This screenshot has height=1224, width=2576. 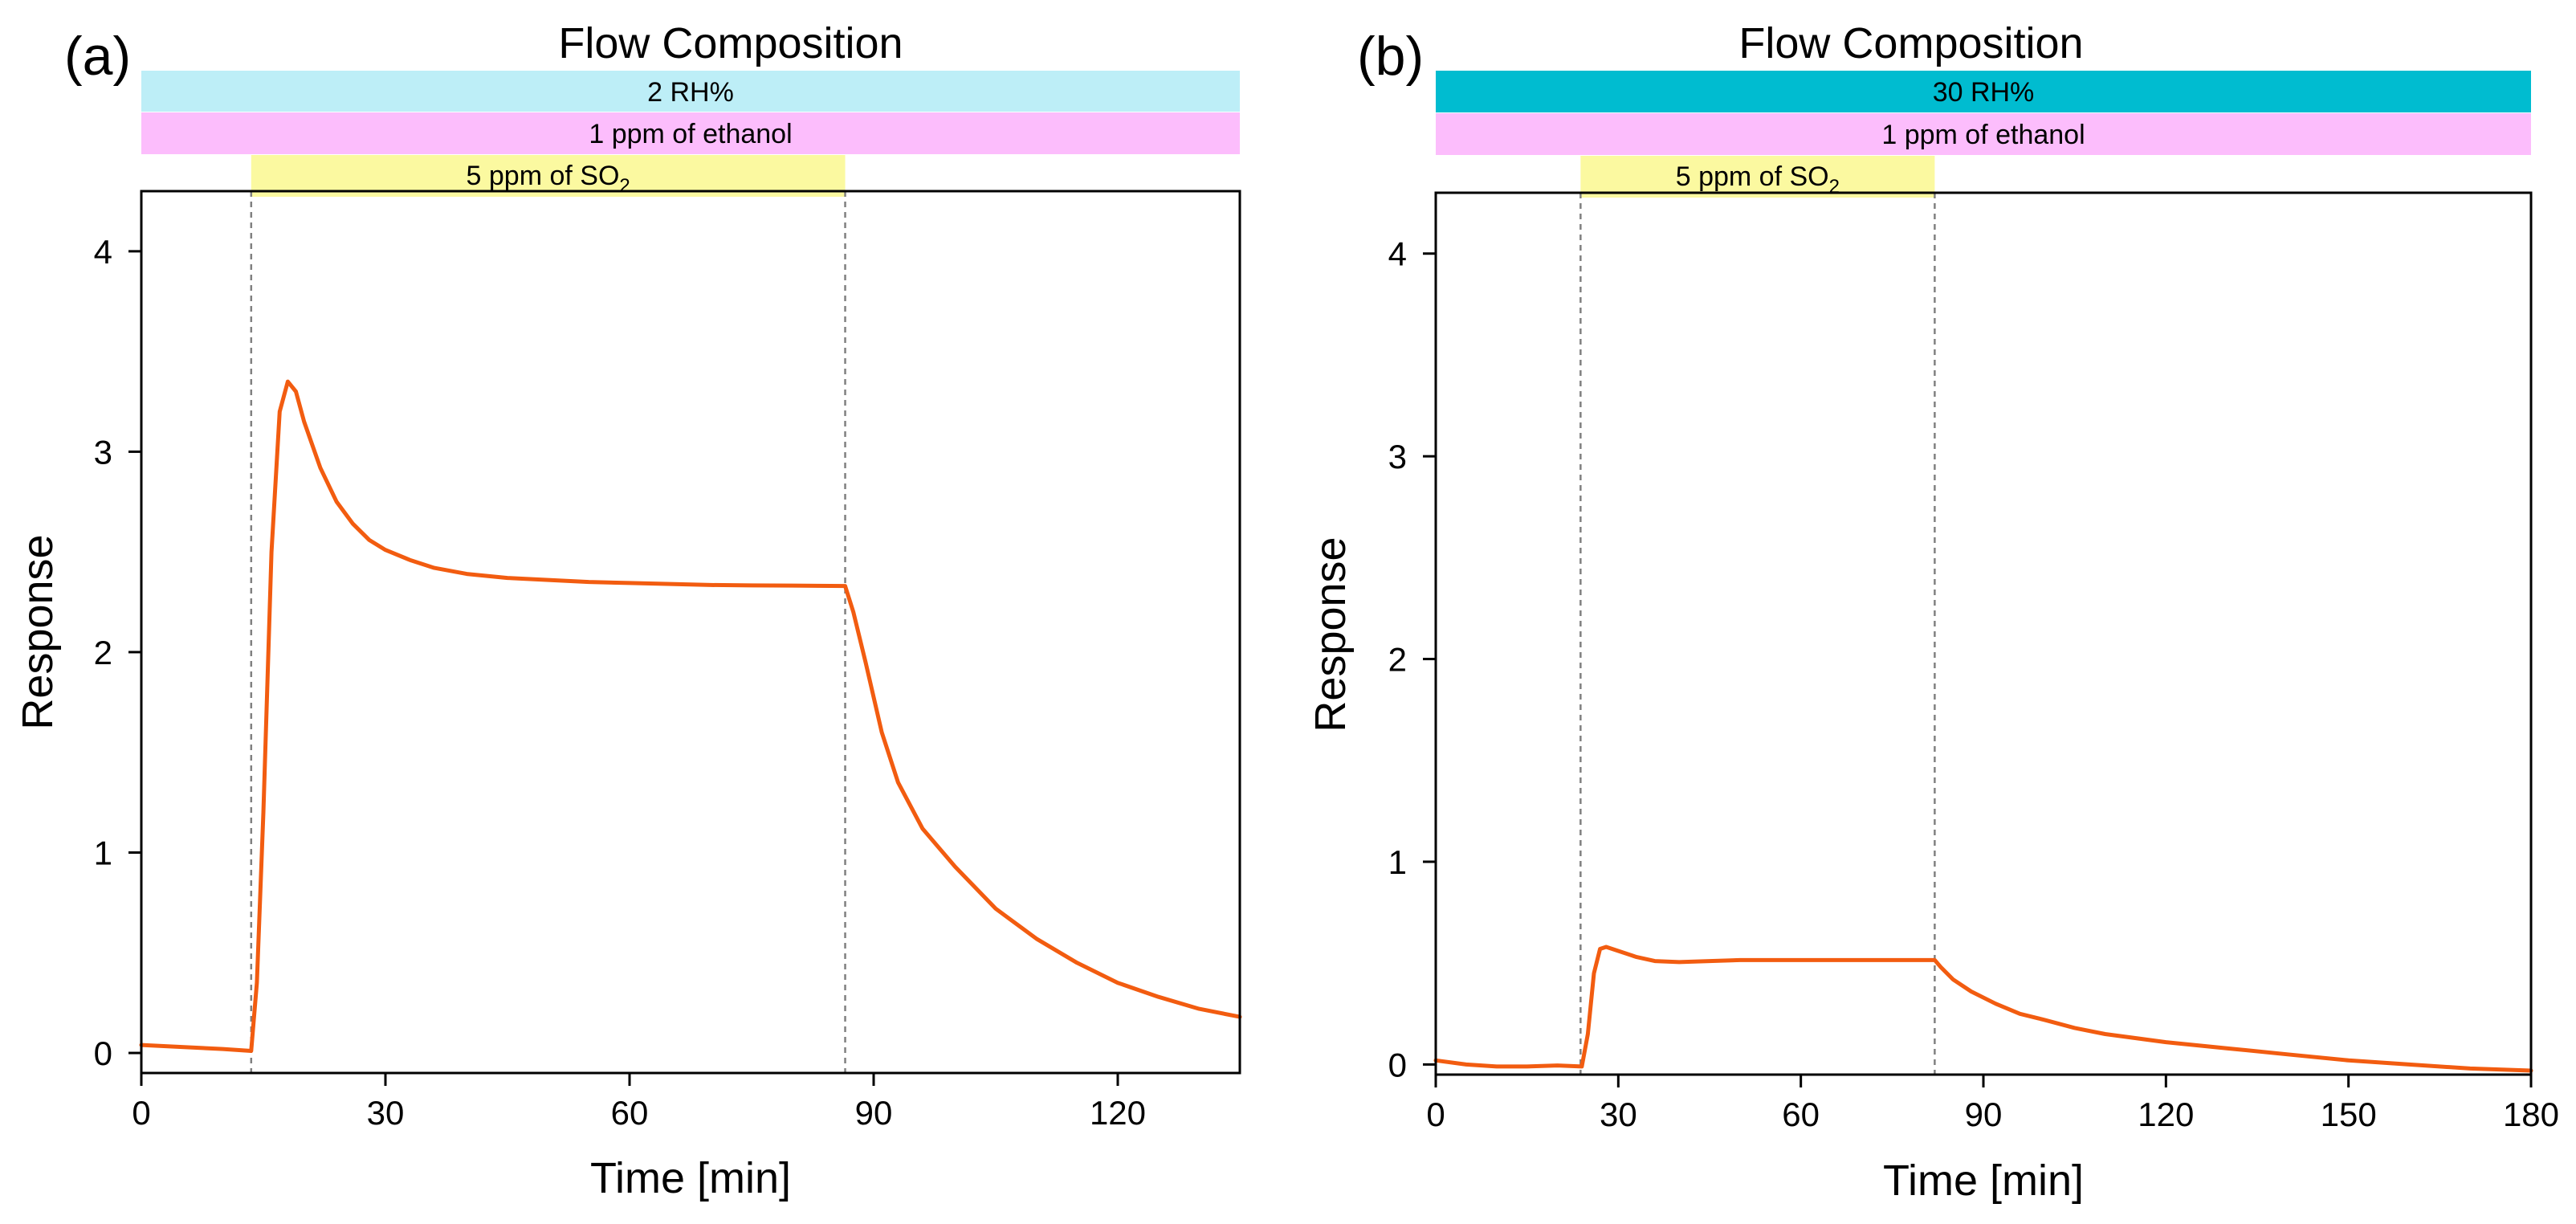 I want to click on panel-a-y-tick-label: 3, so click(x=103, y=452).